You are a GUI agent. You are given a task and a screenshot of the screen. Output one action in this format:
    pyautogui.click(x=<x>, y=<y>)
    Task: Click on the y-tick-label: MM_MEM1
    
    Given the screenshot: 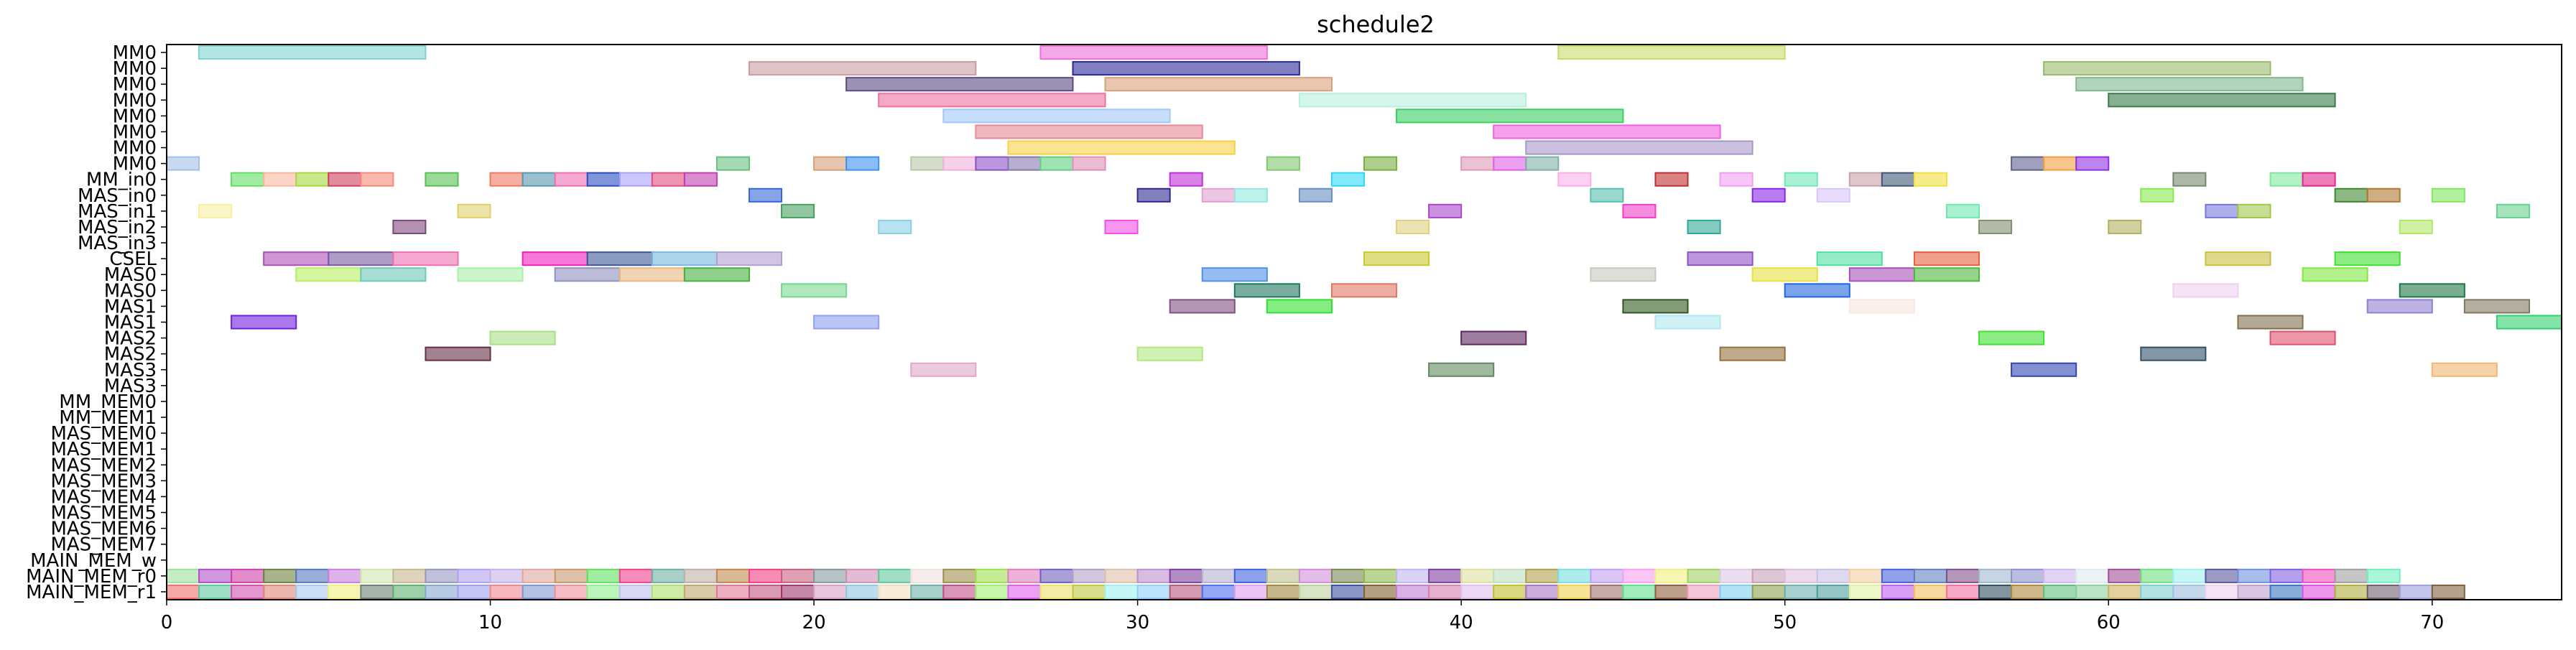 What is the action you would take?
    pyautogui.click(x=108, y=418)
    